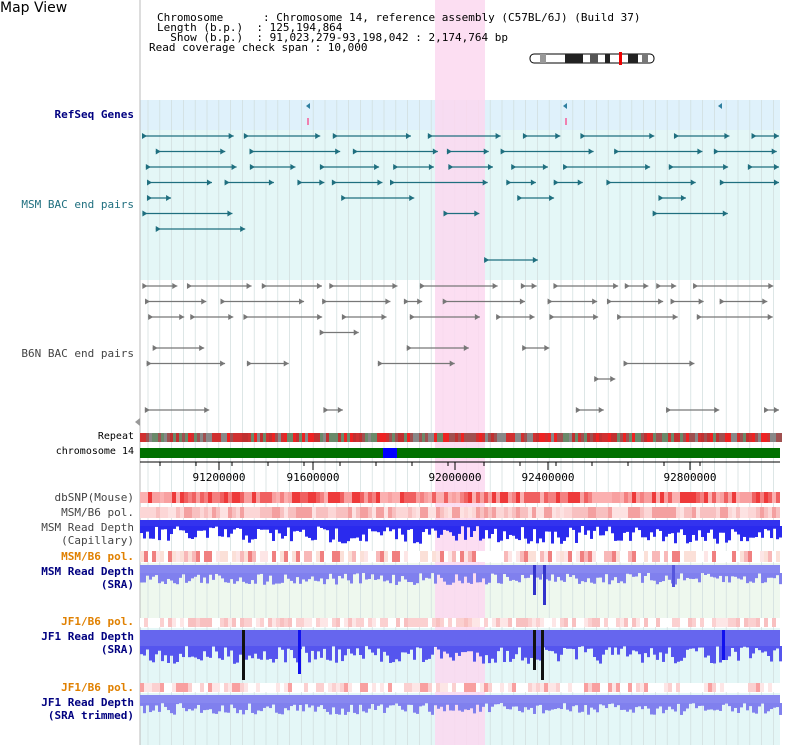 The image size is (800, 745). Describe the element at coordinates (94, 114) in the screenshot. I see `label-refseq-genes: RefSeq Genes` at that location.